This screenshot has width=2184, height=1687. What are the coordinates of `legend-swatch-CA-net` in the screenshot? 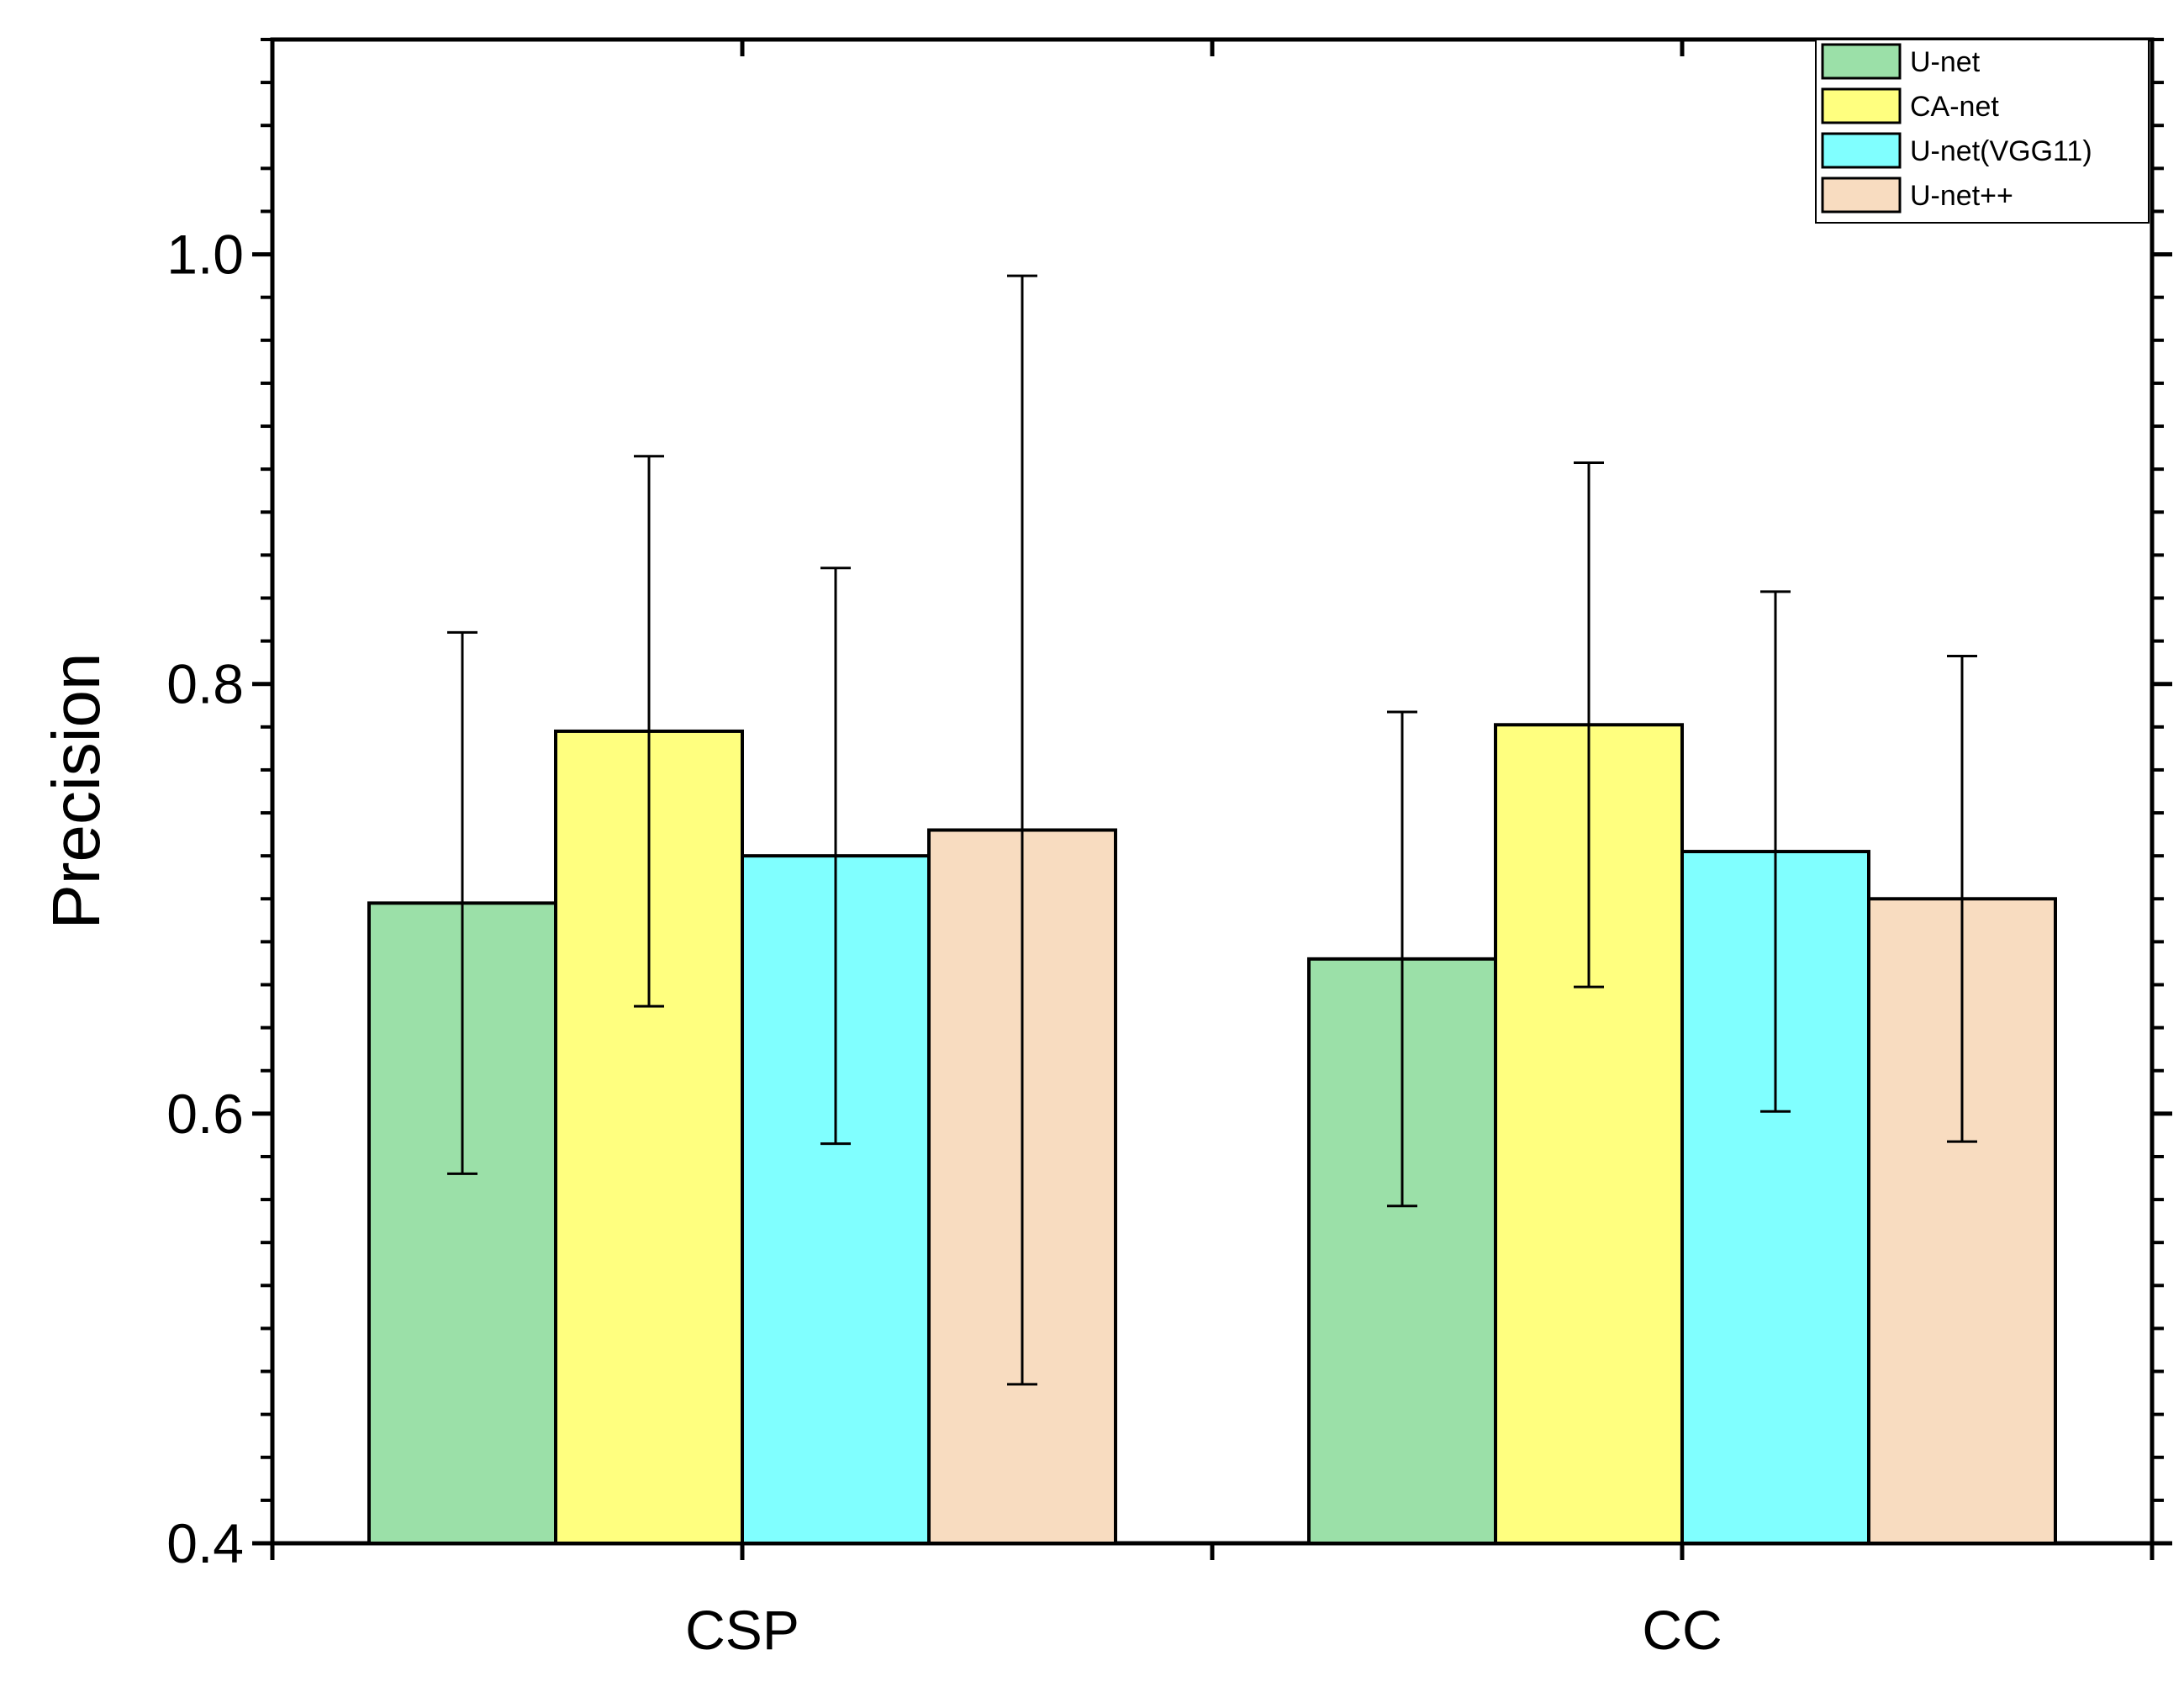 It's located at (1862, 105).